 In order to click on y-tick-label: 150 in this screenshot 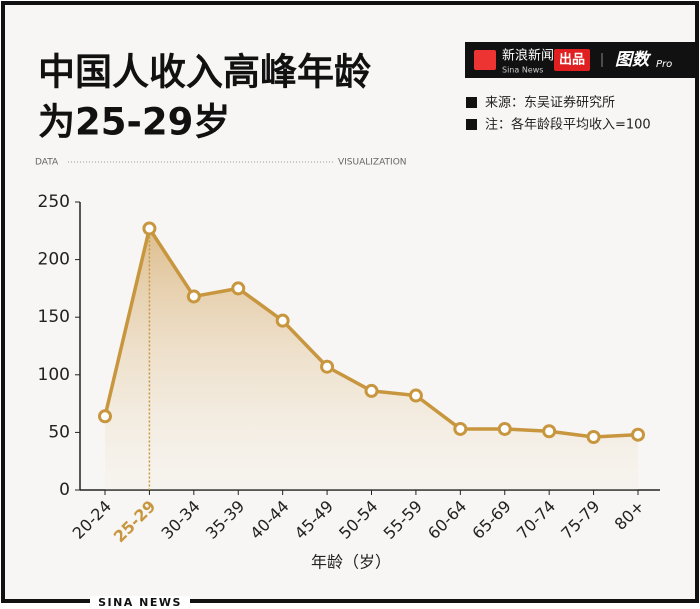, I will do `click(54, 317)`.